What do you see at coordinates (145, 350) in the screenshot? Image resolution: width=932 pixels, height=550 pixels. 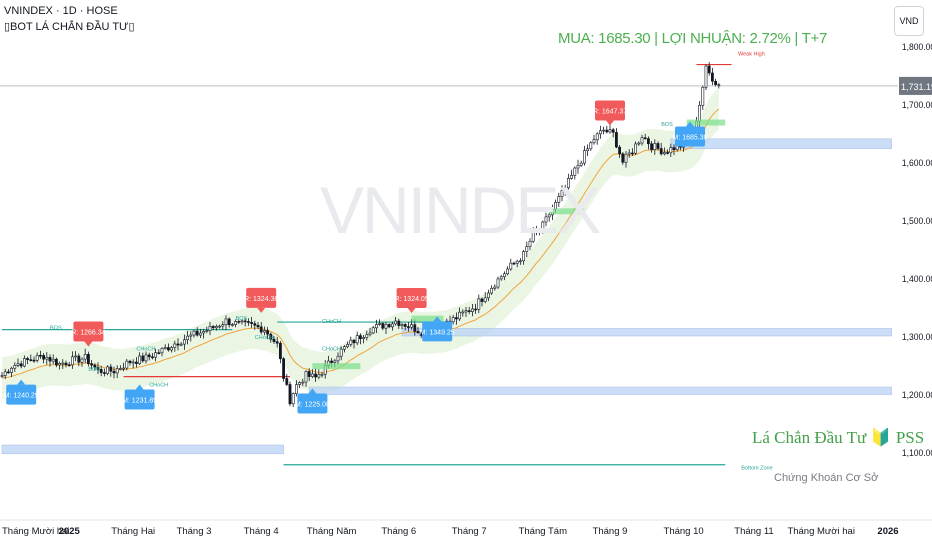 I see `structure-label: CHoCH` at bounding box center [145, 350].